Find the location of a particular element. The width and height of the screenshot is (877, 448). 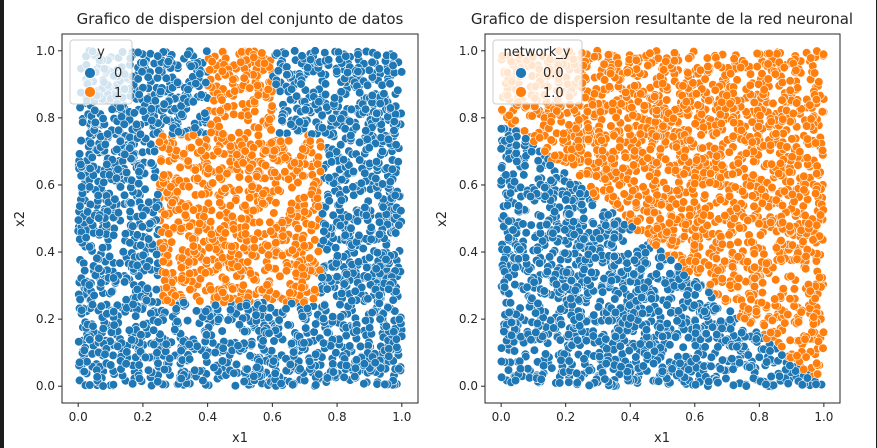

y-tick-label: 0.2 is located at coordinates (45, 319).